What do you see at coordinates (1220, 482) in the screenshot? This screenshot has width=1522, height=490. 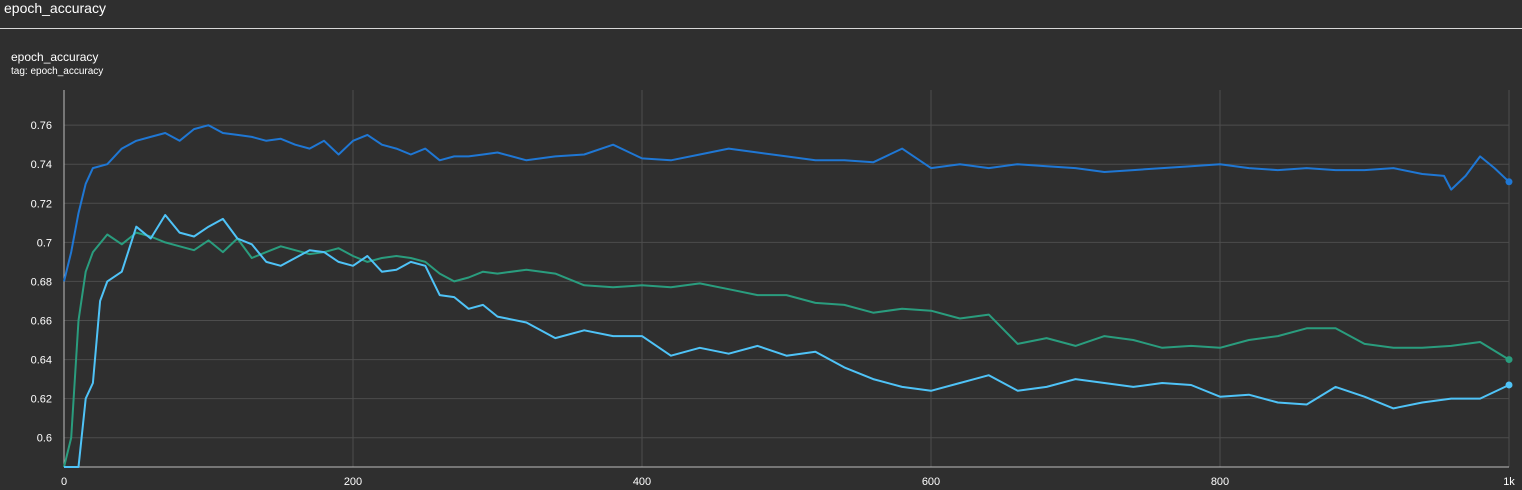 I see `x-tick-label: 800` at bounding box center [1220, 482].